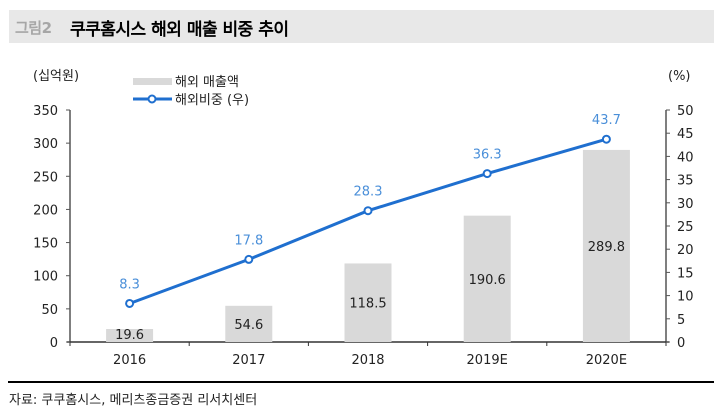  I want to click on figure-label: 그림2, so click(33, 28).